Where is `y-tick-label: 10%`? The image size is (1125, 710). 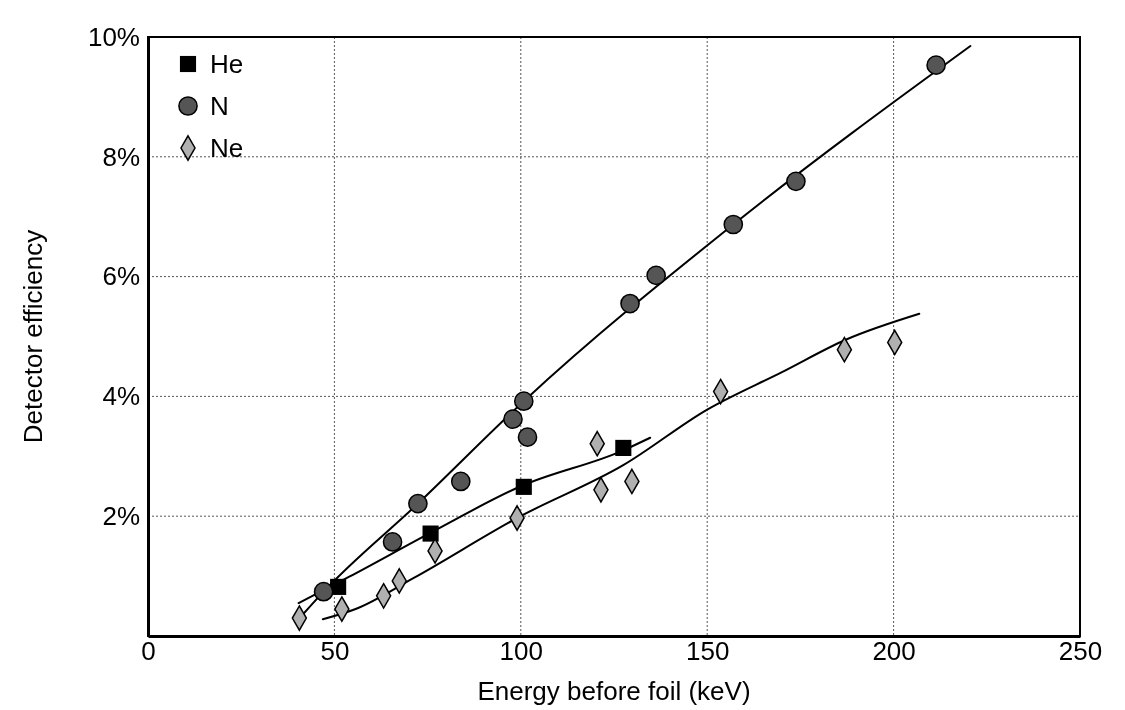
y-tick-label: 10% is located at coordinates (113, 36).